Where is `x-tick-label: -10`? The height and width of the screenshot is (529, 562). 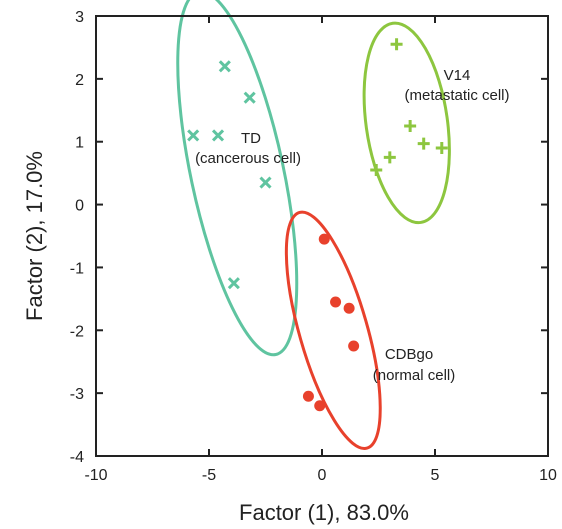 x-tick-label: -10 is located at coordinates (95, 475).